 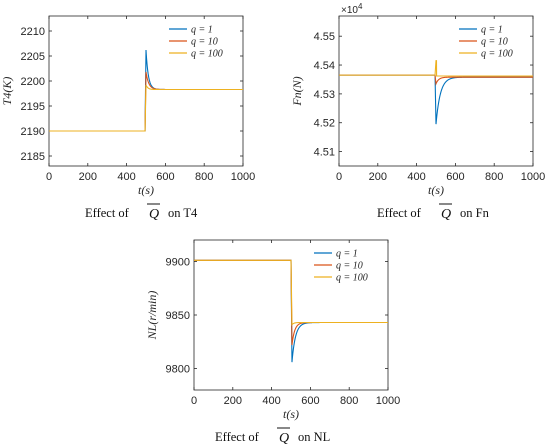 What do you see at coordinates (183, 213) in the screenshot?
I see `caption-suffix: on T4` at bounding box center [183, 213].